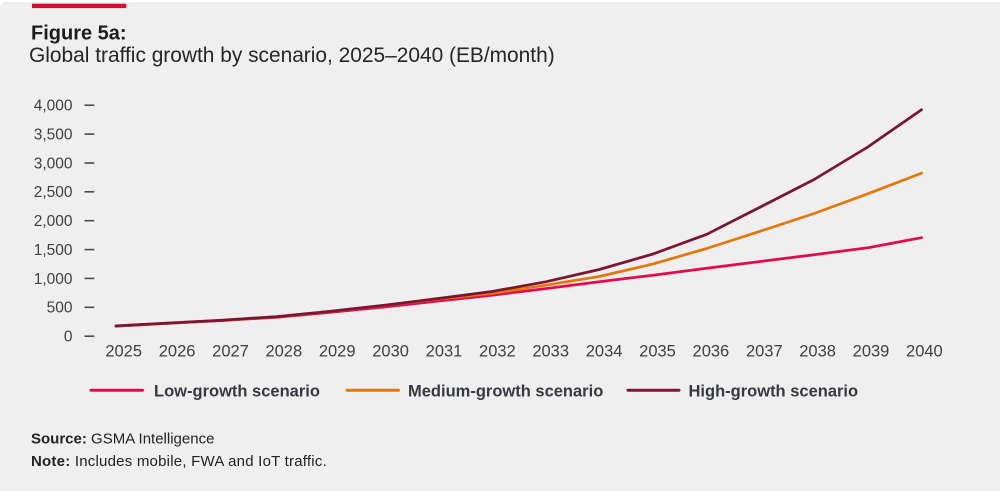 Image resolution: width=1000 pixels, height=491 pixels. What do you see at coordinates (337, 351) in the screenshot?
I see `svg-text: 2029` at bounding box center [337, 351].